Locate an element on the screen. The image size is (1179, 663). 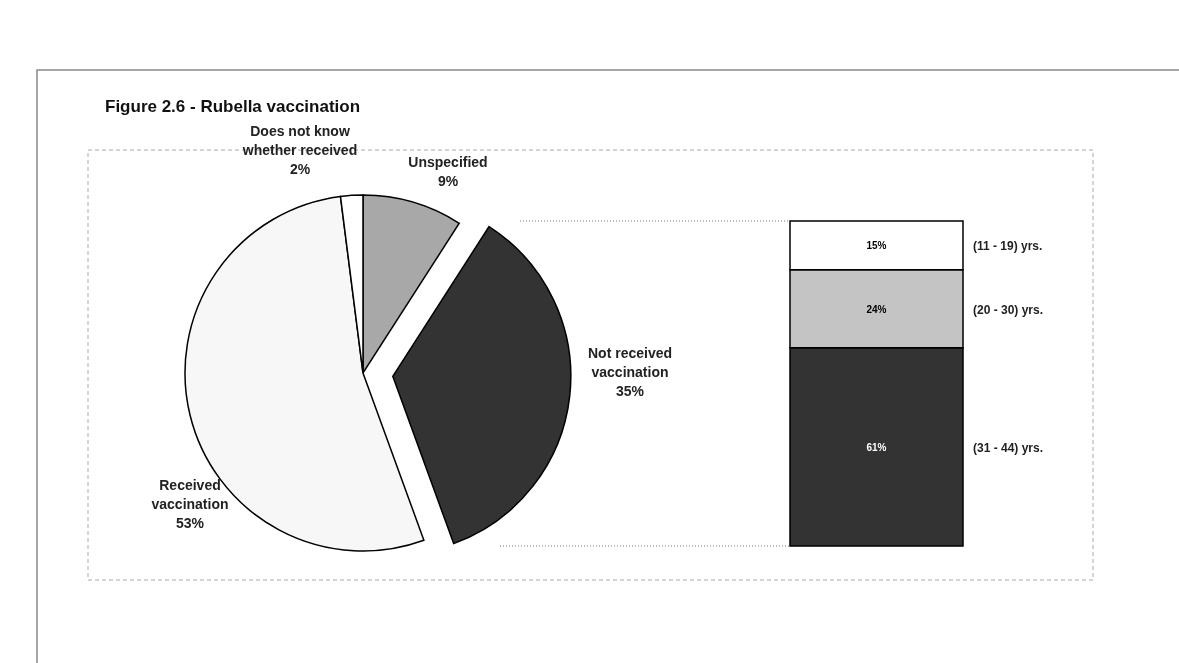
data-label: 61% is located at coordinates (876, 447).